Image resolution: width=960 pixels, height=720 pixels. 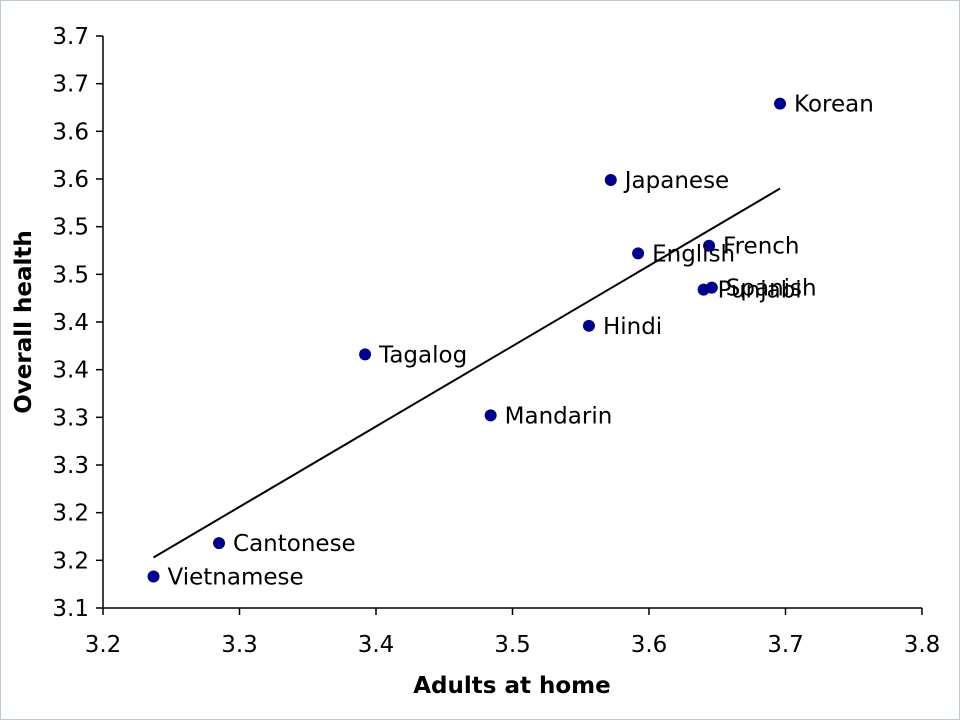 I want to click on data-label-mandarin: Mandarin, so click(x=559, y=416).